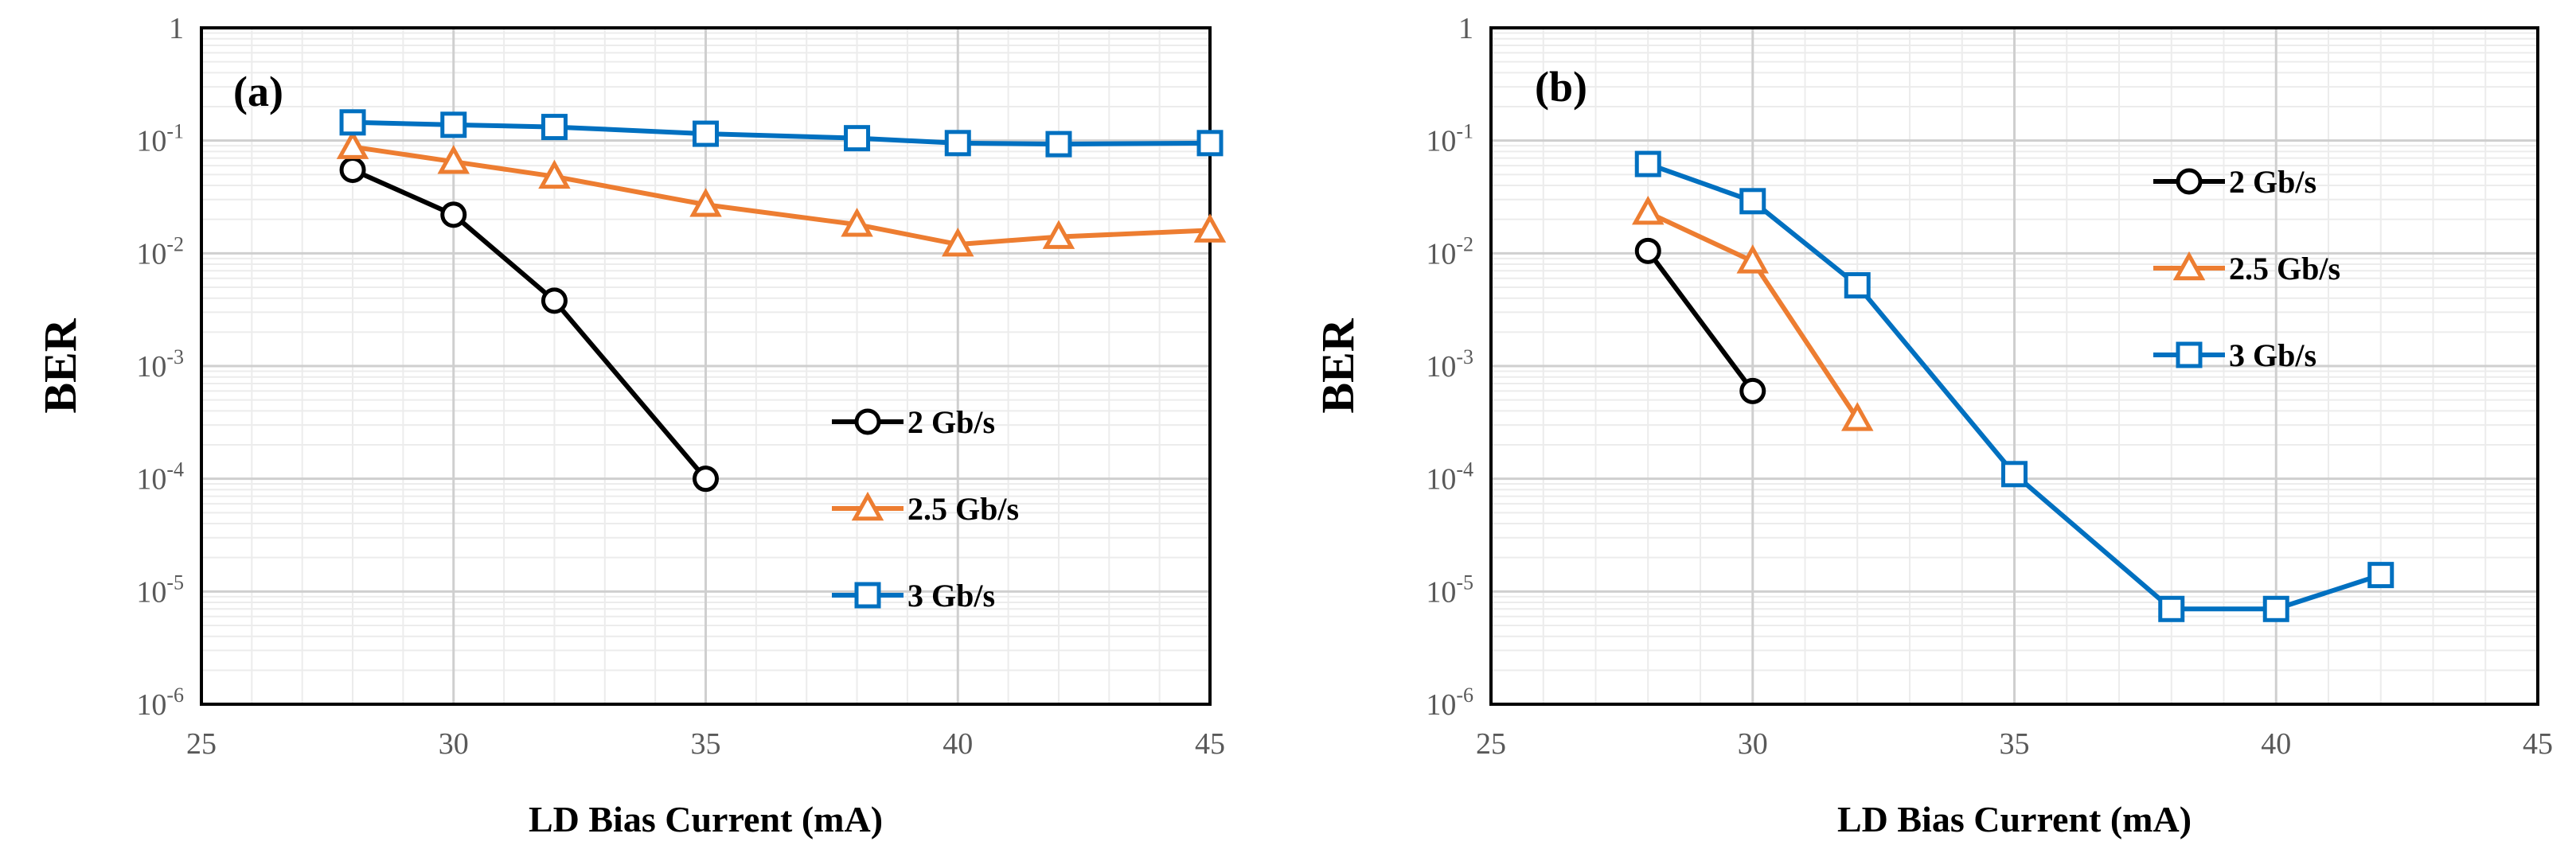 The height and width of the screenshot is (857, 2576). I want to click on legend-label: 2.5 Gb/s, so click(963, 509).